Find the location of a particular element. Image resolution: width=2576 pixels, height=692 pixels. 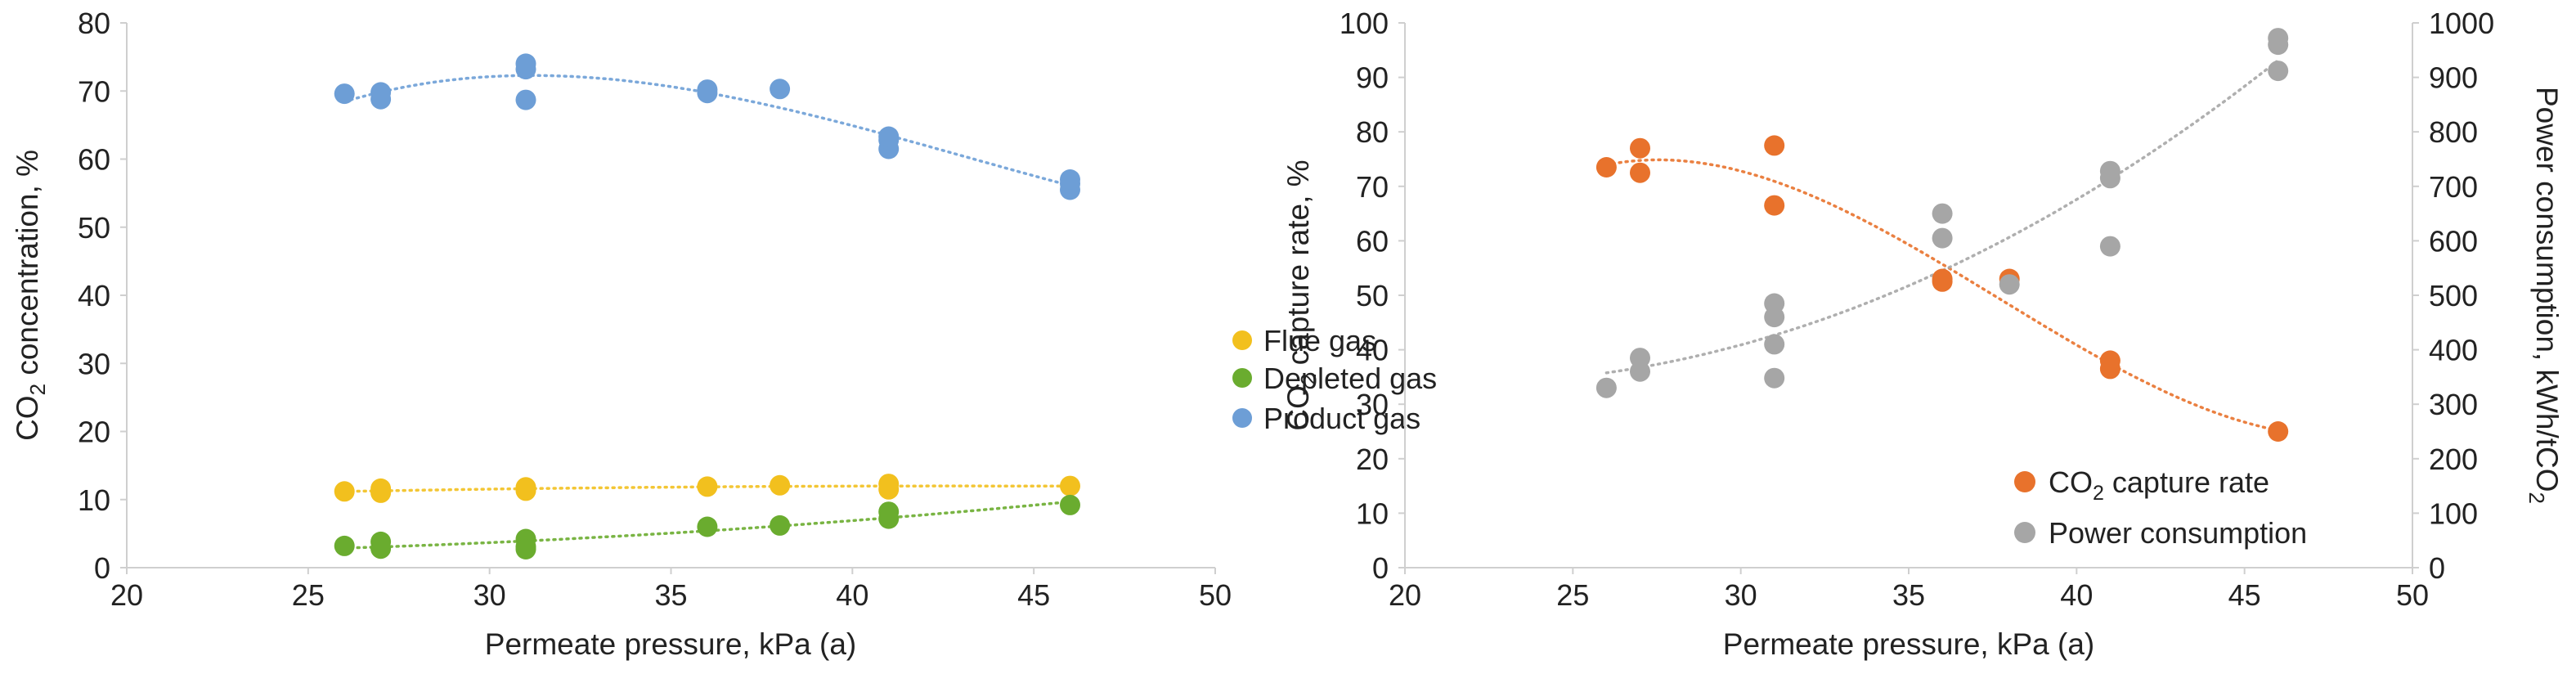

y-tick-label: 800 is located at coordinates (2453, 132).